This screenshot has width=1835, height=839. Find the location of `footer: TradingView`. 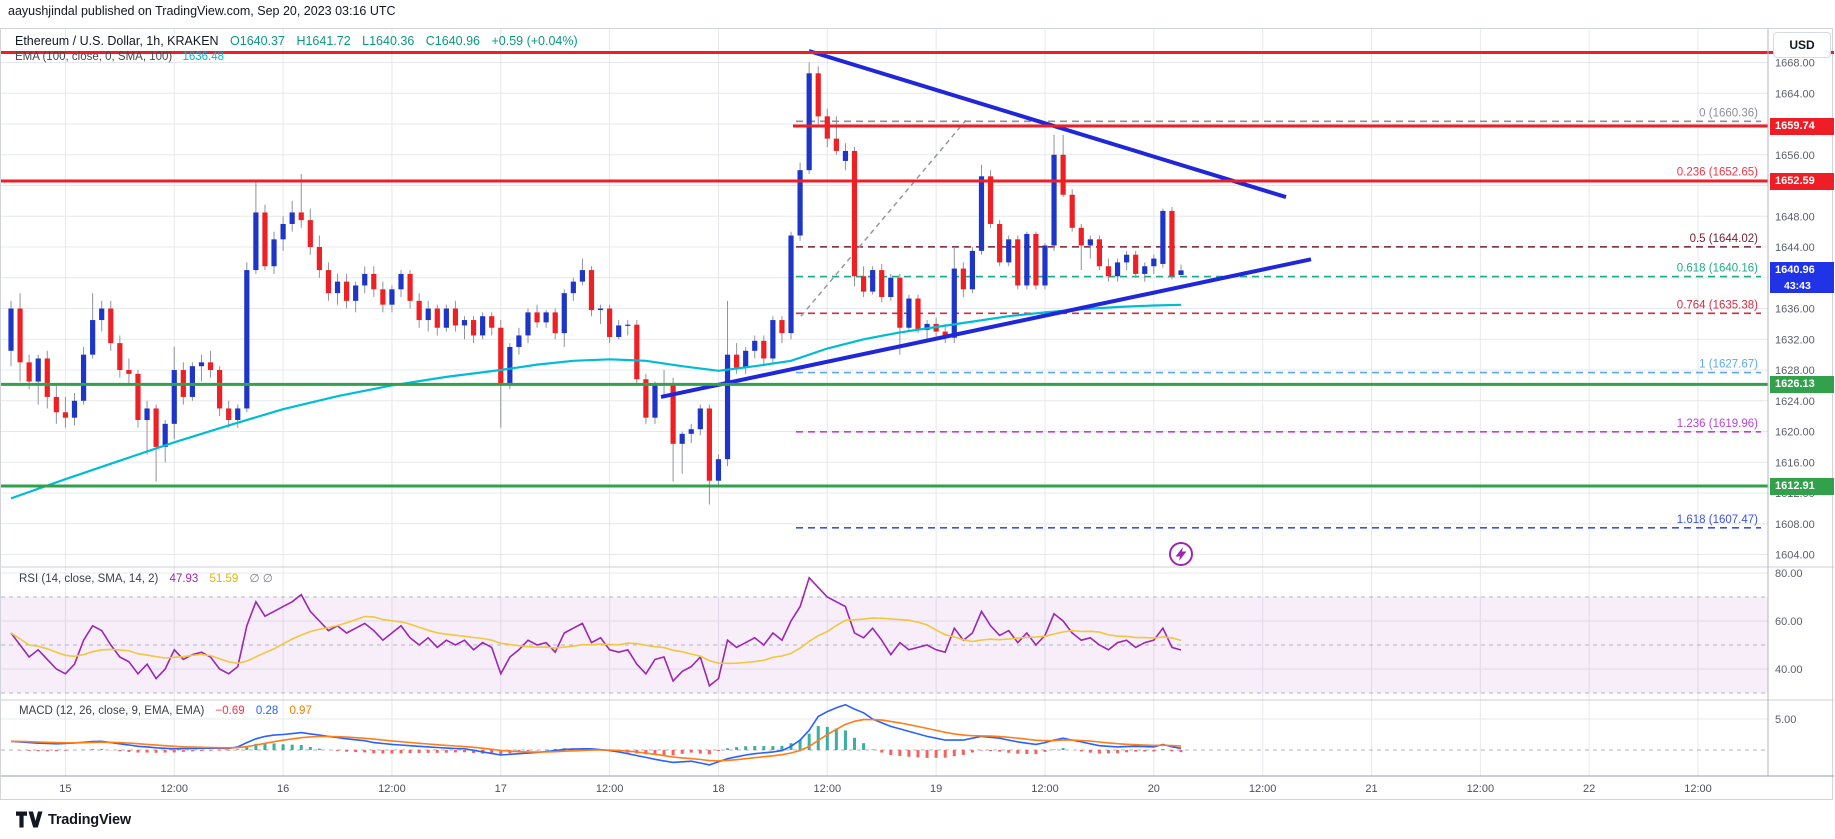

footer: TradingView is located at coordinates (917, 819).